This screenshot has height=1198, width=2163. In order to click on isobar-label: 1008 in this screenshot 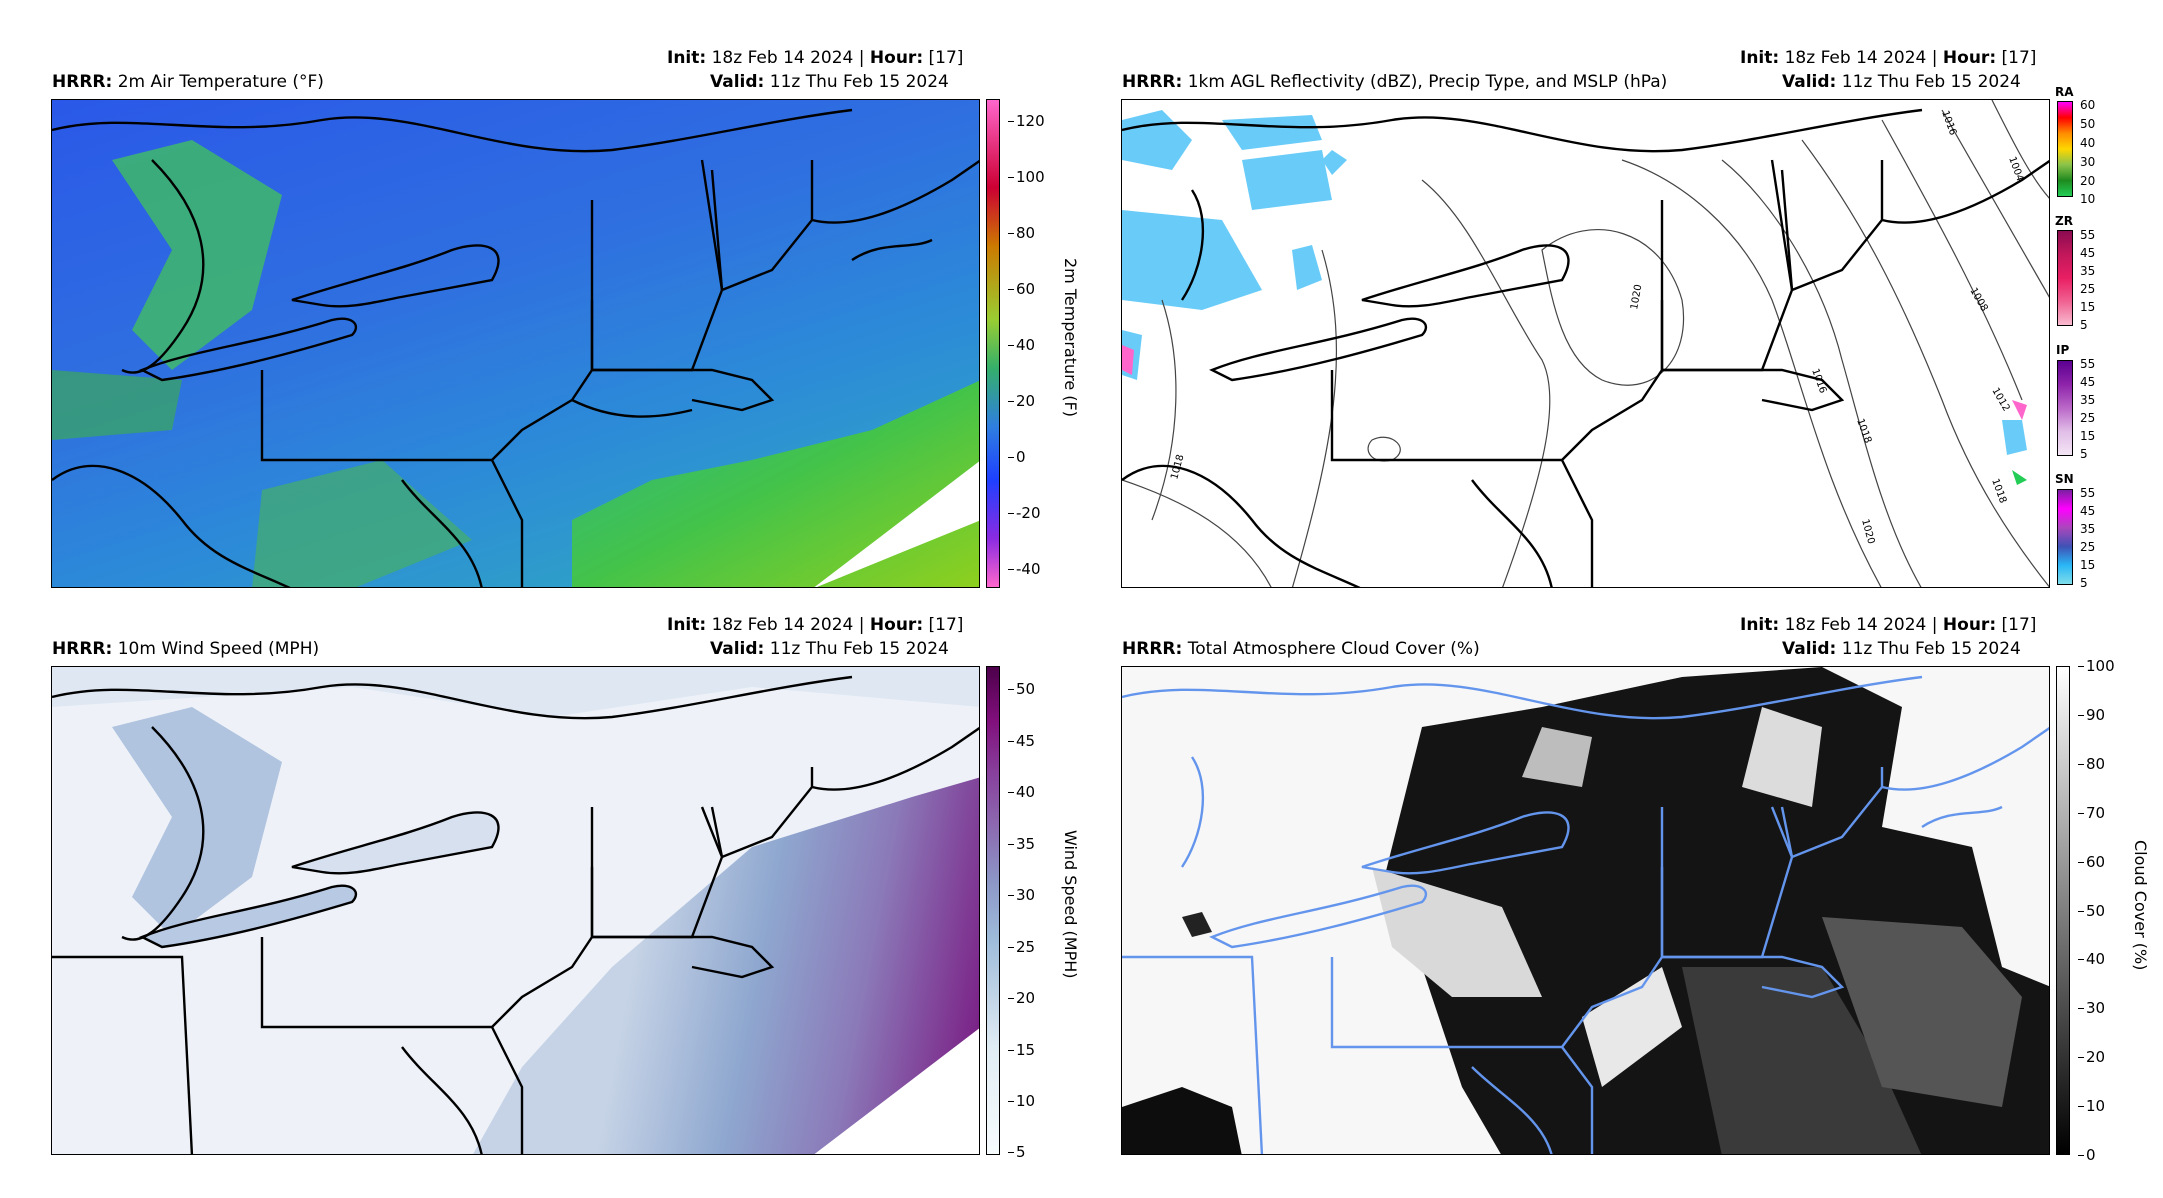, I will do `click(1978, 300)`.